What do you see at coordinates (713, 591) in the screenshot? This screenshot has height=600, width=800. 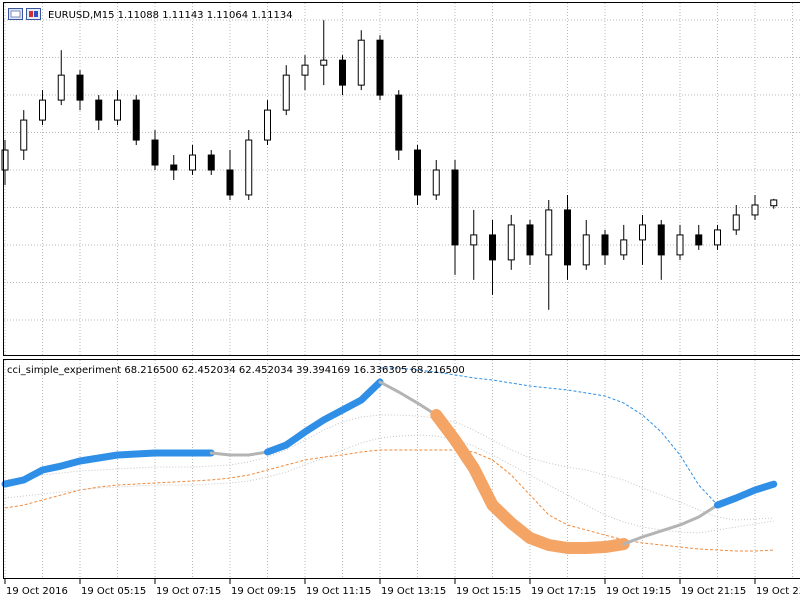 I see `x-tick-label: 19 Oct 21:15` at bounding box center [713, 591].